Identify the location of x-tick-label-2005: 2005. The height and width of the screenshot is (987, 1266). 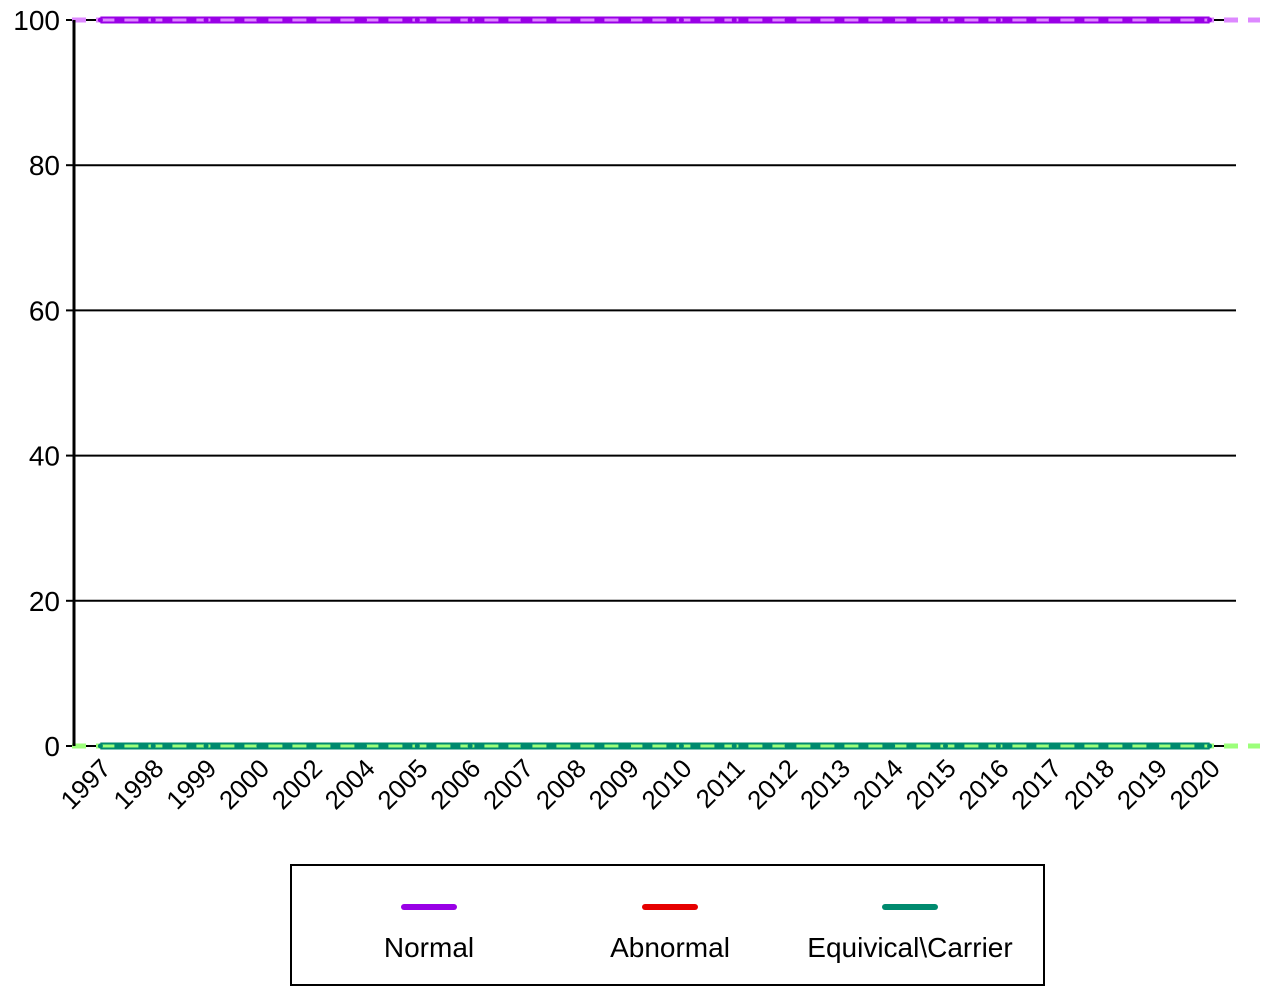
(402, 784).